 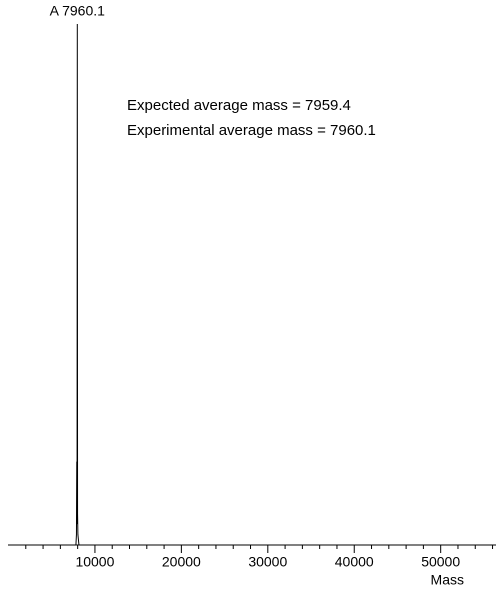 I want to click on x-tick-label: 10000, so click(x=94, y=562).